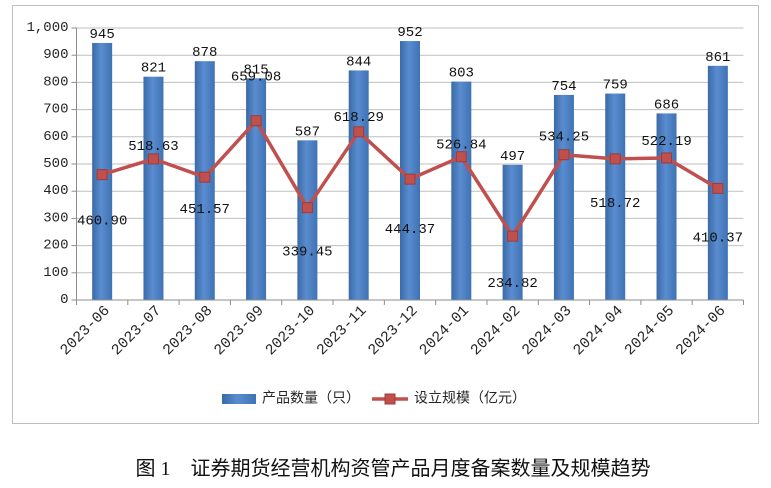 The width and height of the screenshot is (771, 488). I want to click on line-value-label: 518.72, so click(615, 204).